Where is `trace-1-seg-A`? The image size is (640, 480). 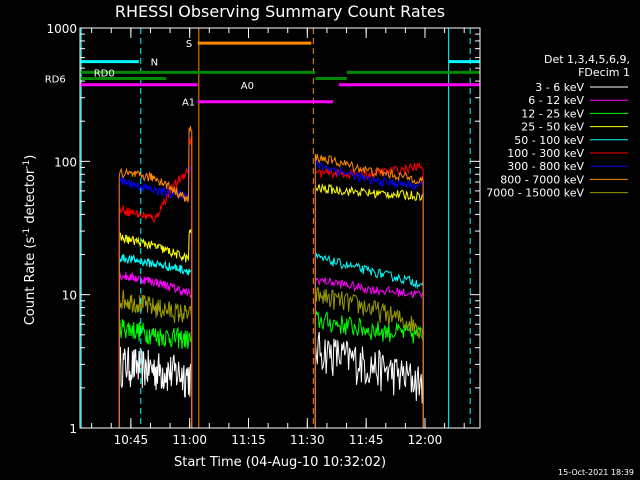 trace-1-seg-A is located at coordinates (155, 373).